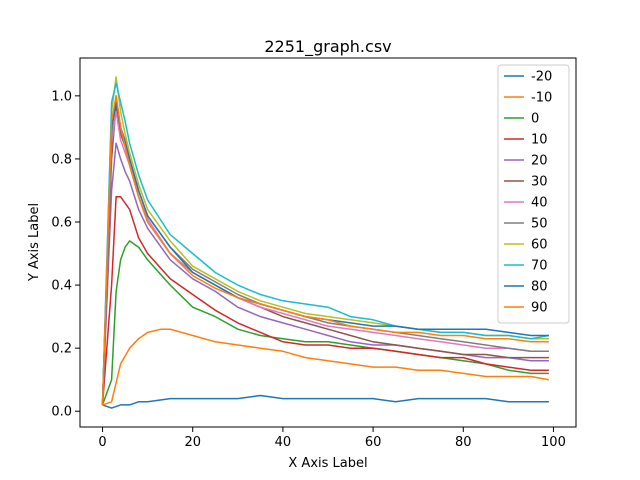 The height and width of the screenshot is (480, 640). What do you see at coordinates (61, 349) in the screenshot?
I see `y-tick-label: 0.2` at bounding box center [61, 349].